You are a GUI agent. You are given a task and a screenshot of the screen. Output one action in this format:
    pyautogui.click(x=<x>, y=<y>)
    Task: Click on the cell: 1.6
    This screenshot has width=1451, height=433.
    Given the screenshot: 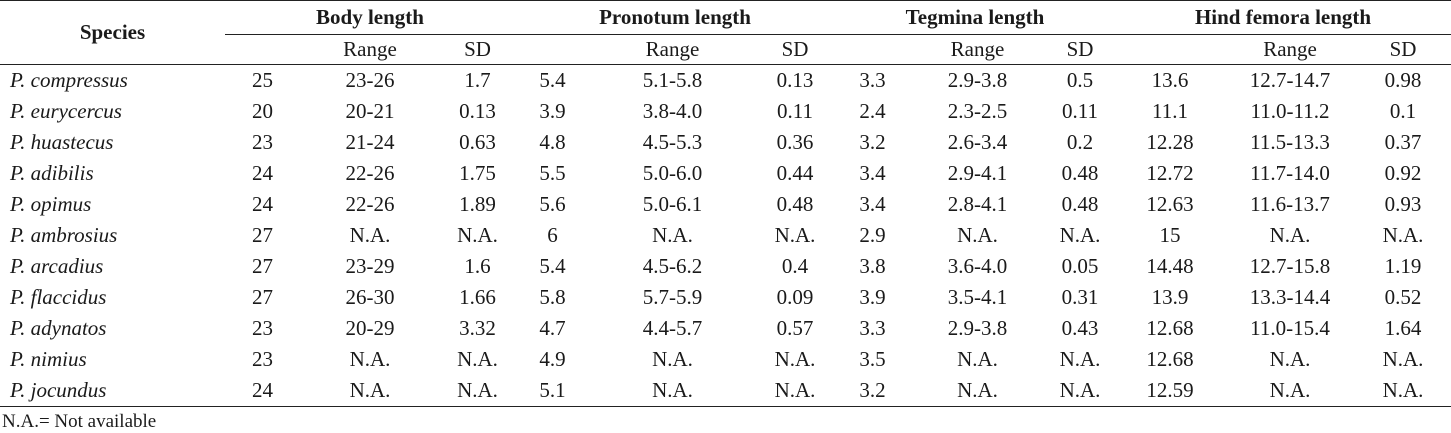 What is the action you would take?
    pyautogui.click(x=477, y=266)
    